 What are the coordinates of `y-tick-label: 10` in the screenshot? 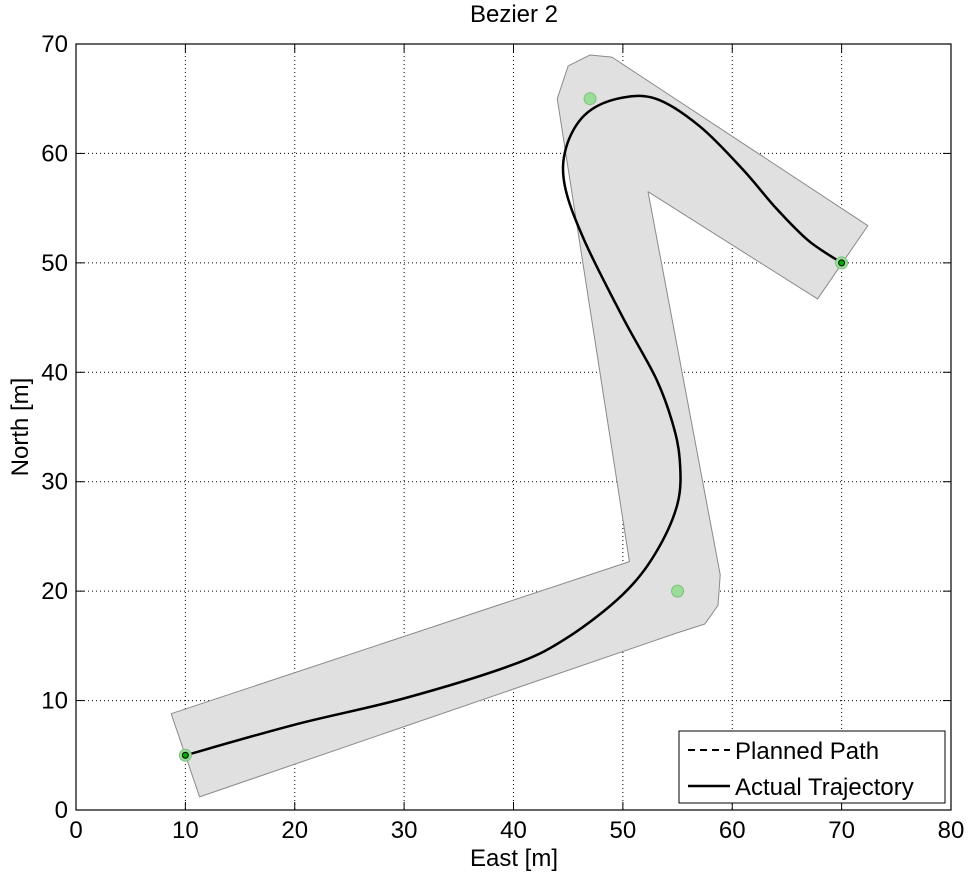 It's located at (54, 701).